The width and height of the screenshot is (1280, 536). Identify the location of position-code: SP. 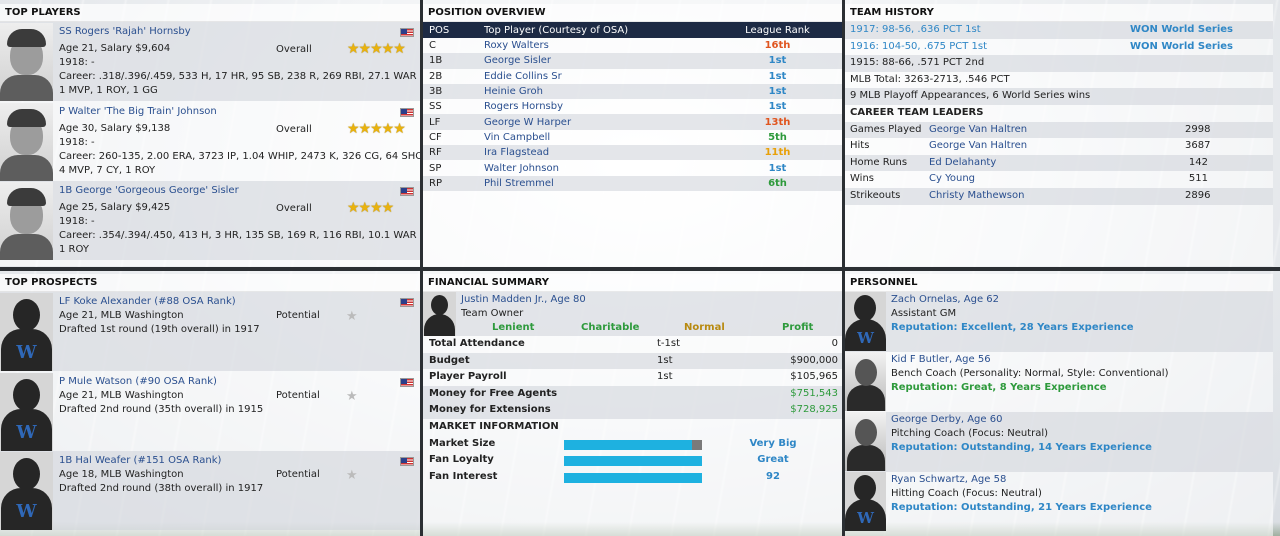
(435, 168).